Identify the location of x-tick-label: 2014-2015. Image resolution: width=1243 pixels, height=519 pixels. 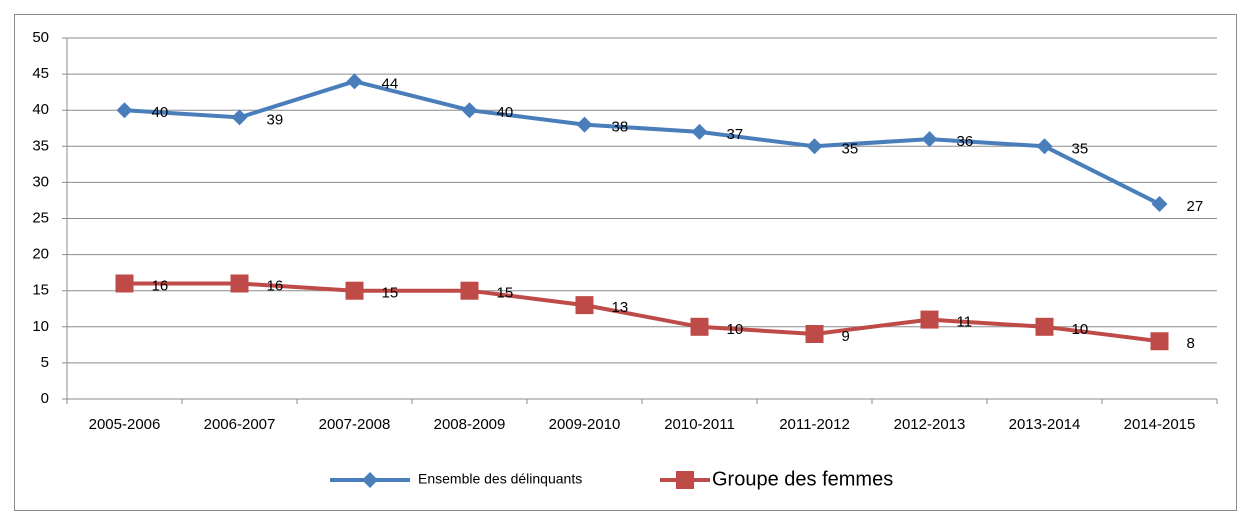
(1160, 424).